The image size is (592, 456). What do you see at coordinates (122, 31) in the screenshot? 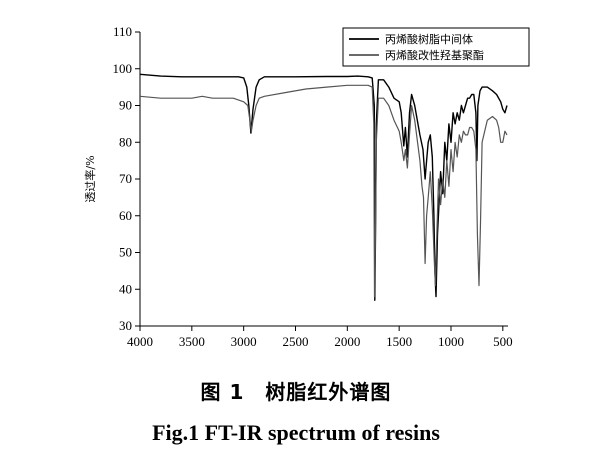
I see `y-tick-label: 110` at bounding box center [122, 31].